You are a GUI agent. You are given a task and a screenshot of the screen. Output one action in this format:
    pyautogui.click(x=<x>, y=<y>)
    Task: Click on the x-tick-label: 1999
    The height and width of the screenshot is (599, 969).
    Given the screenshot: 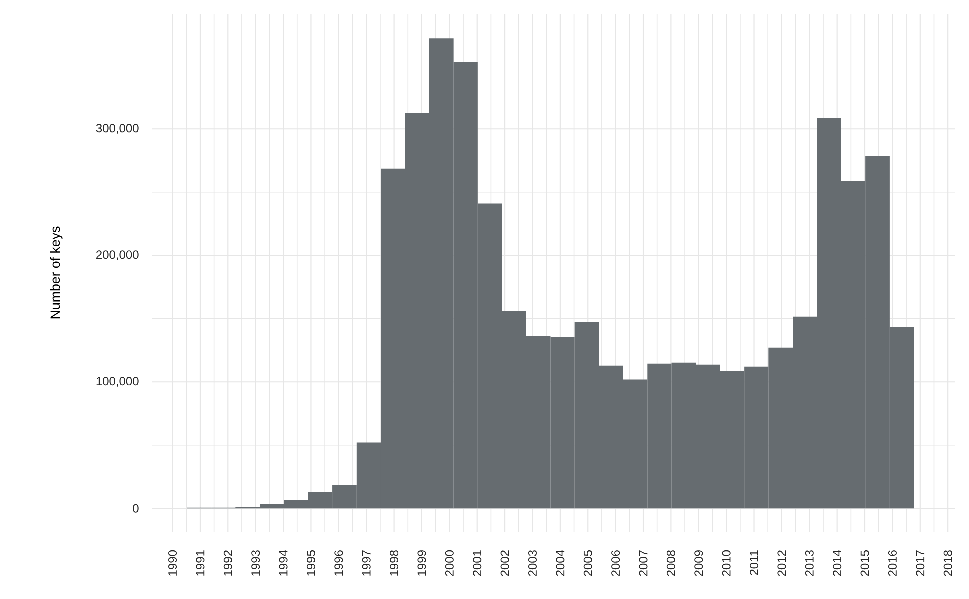 What is the action you would take?
    pyautogui.click(x=422, y=563)
    